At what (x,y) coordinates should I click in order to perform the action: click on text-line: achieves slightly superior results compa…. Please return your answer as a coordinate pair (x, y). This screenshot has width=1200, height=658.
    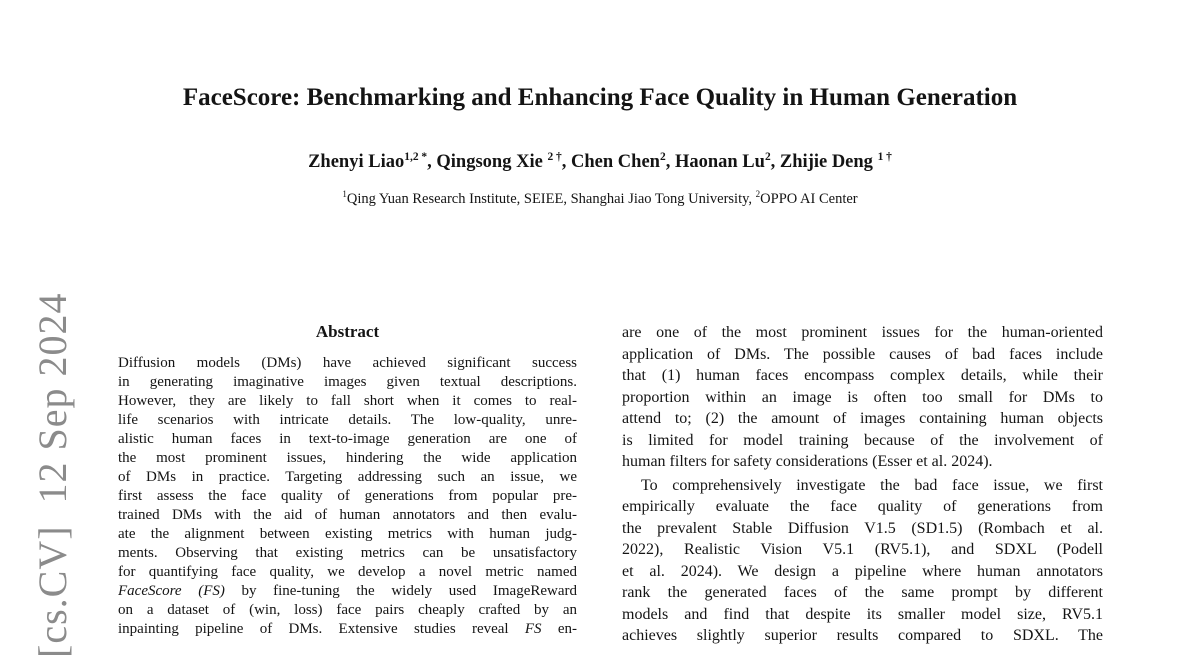
    Looking at the image, I should click on (862, 635).